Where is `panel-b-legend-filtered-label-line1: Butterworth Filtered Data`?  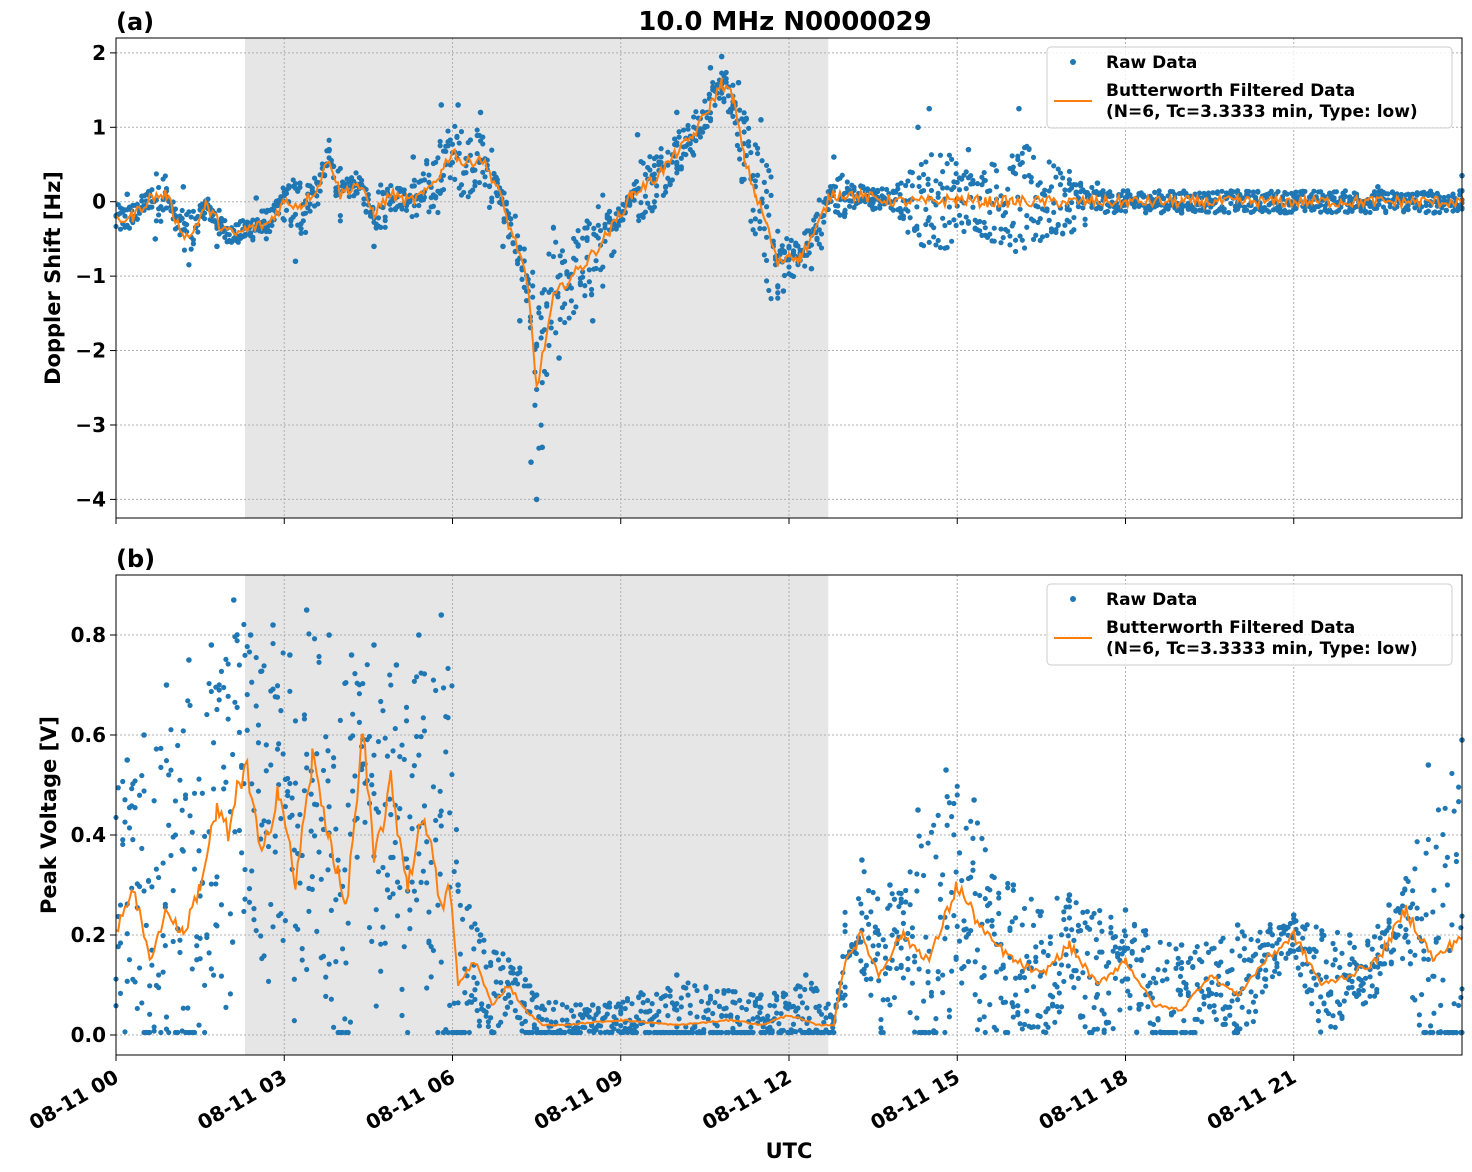 panel-b-legend-filtered-label-line1: Butterworth Filtered Data is located at coordinates (1230, 628).